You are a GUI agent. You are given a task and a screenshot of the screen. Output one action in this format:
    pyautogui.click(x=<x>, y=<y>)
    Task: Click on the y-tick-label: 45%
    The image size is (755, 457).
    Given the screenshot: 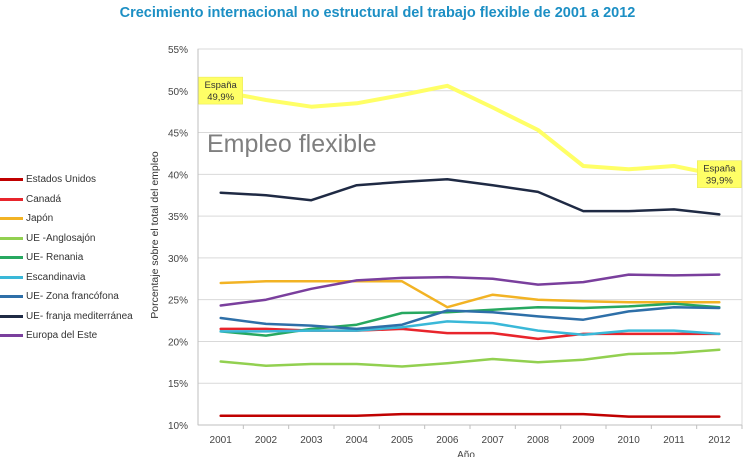 What is the action you would take?
    pyautogui.click(x=178, y=134)
    